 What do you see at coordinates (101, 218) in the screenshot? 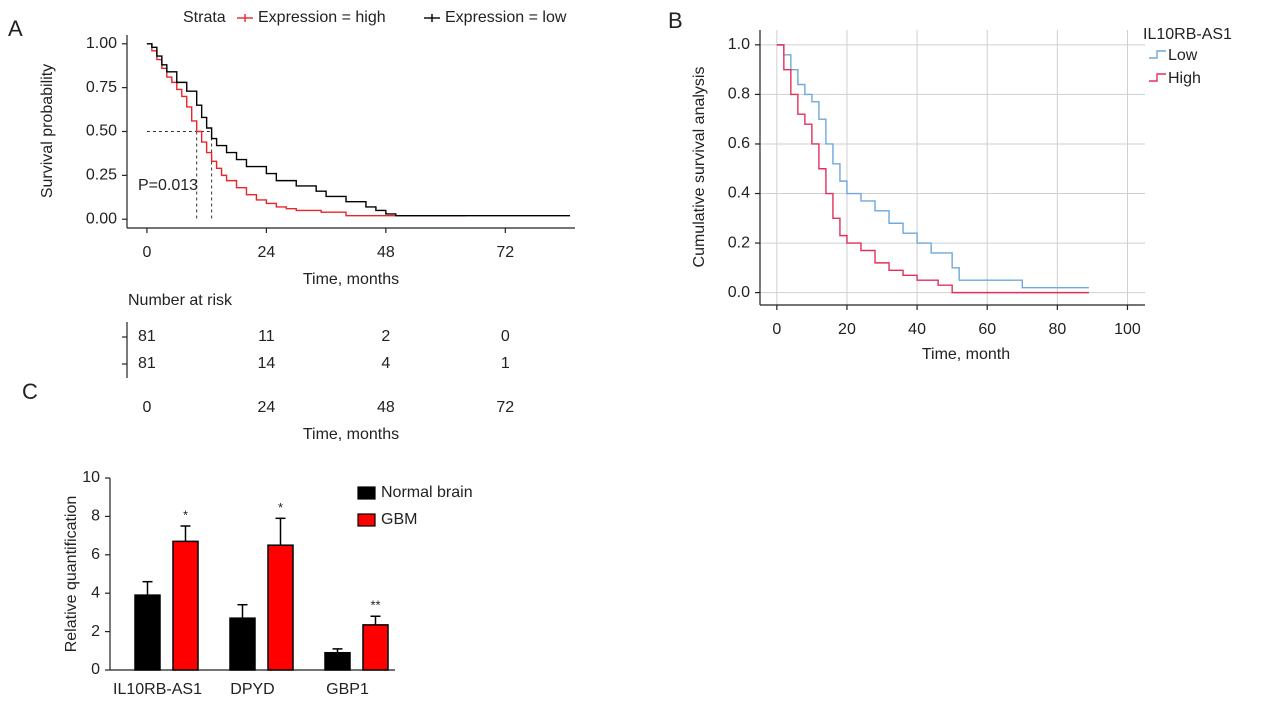
I see `y-tick-label: 0.00` at bounding box center [101, 218].